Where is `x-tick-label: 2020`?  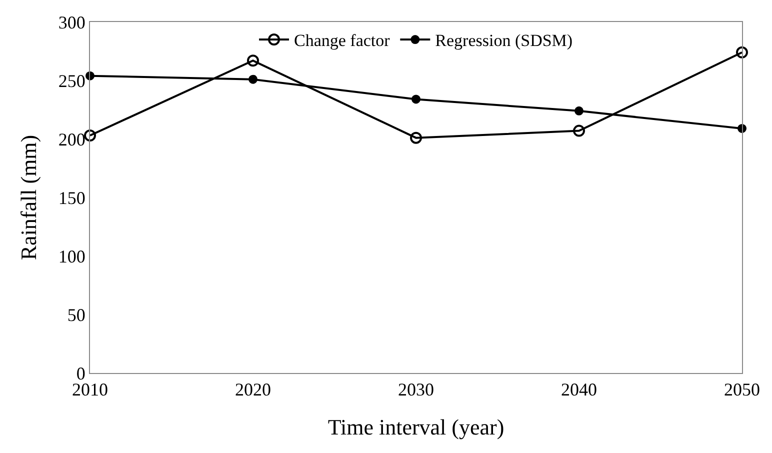
x-tick-label: 2020 is located at coordinates (253, 390).